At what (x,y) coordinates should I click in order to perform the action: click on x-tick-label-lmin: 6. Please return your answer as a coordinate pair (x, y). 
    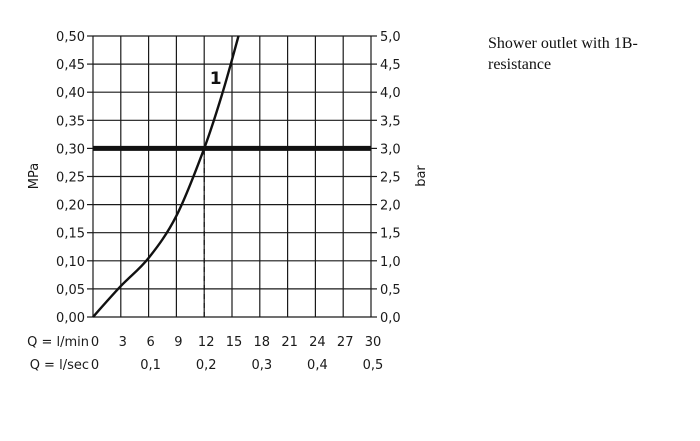
    Looking at the image, I should click on (150, 342).